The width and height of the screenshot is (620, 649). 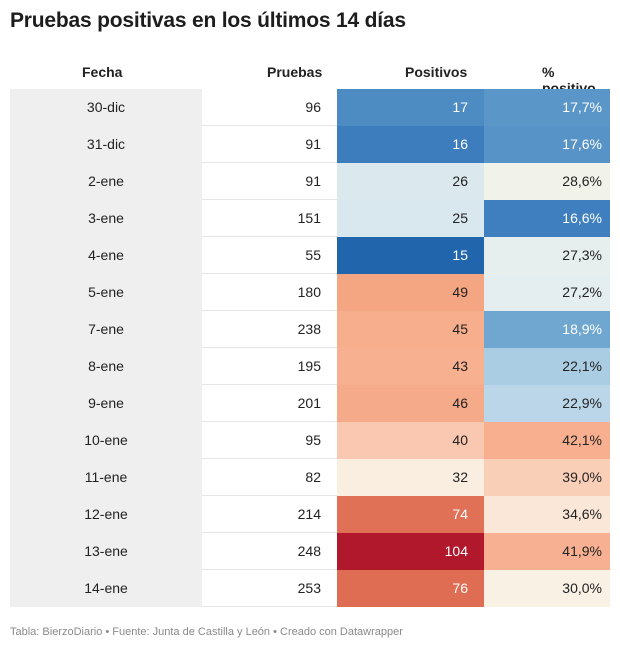 I want to click on table-row: 3-ene 151 25 16,6%, so click(x=310, y=218).